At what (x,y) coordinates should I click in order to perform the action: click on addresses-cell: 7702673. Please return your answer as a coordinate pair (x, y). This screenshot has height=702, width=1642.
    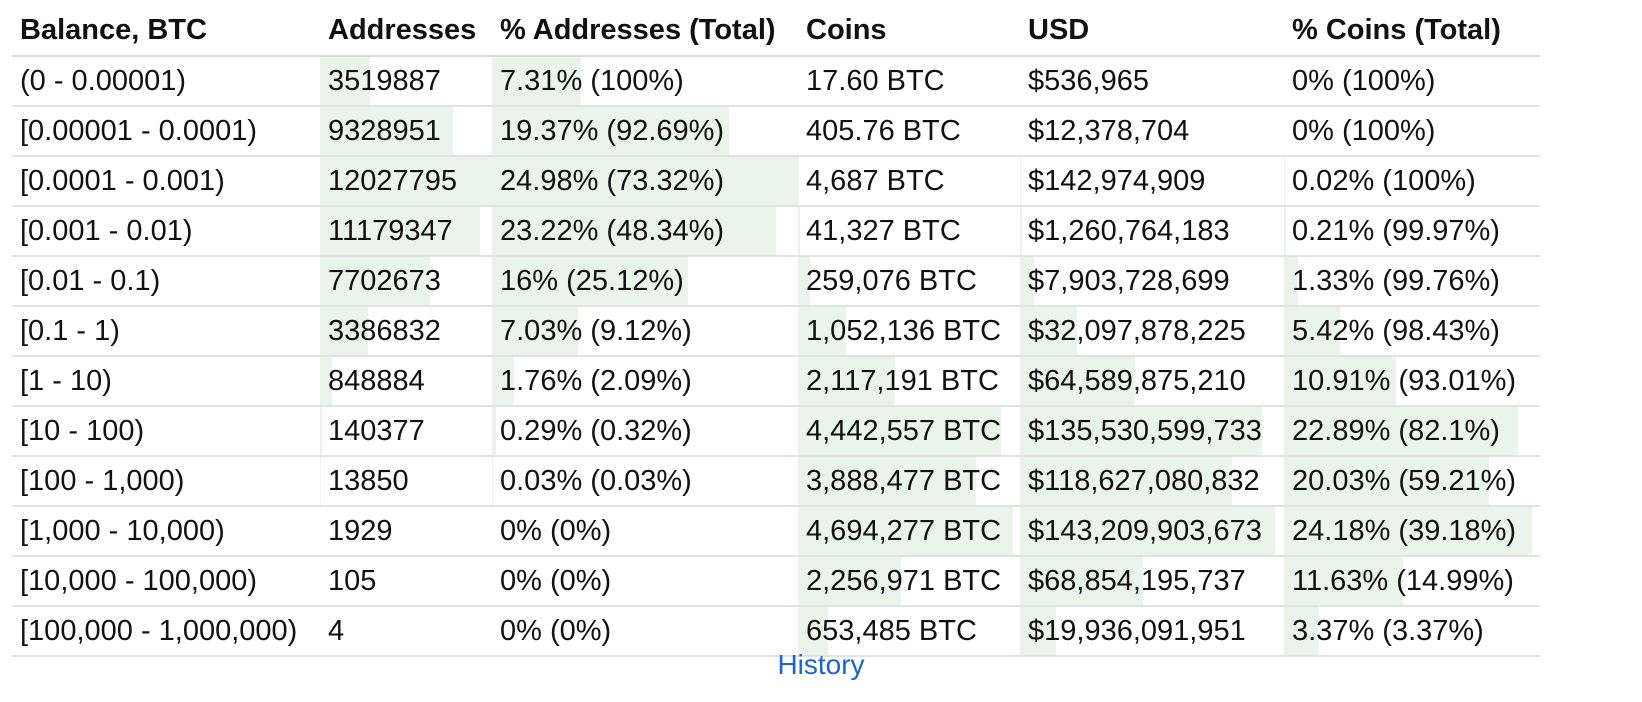
    Looking at the image, I should click on (406, 281).